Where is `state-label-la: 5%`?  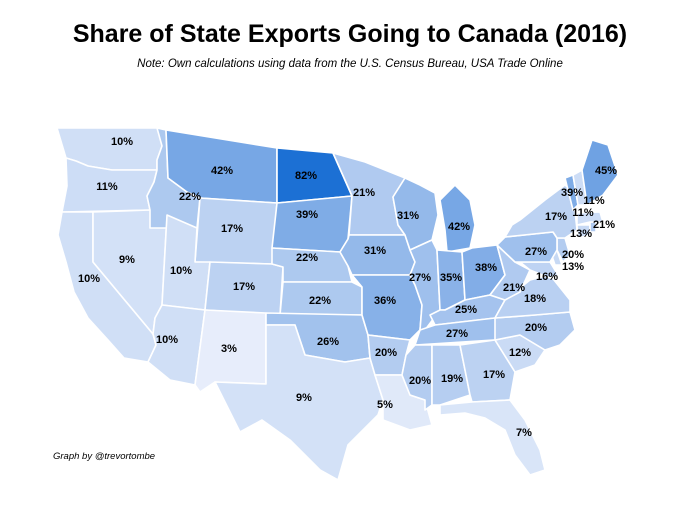
state-label-la: 5% is located at coordinates (385, 405).